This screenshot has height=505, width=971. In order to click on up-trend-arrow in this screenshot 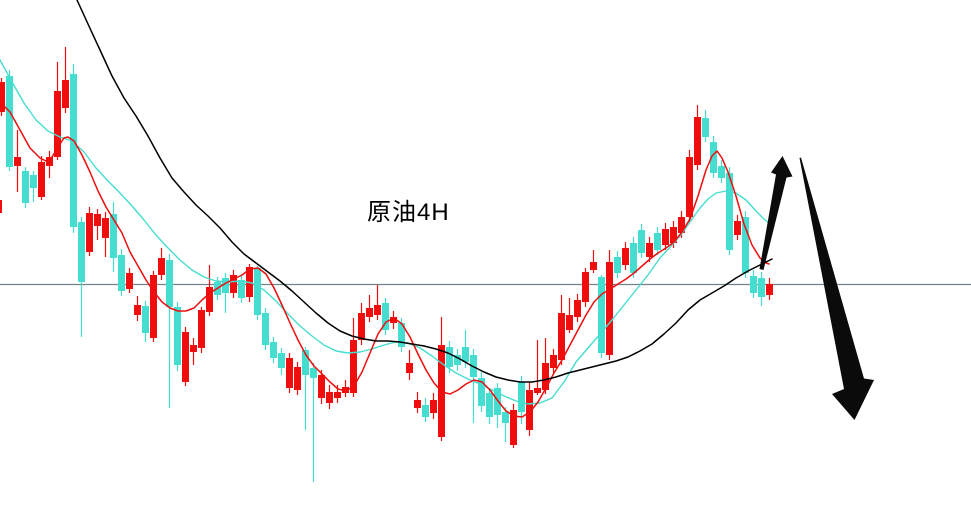, I will do `click(776, 213)`.